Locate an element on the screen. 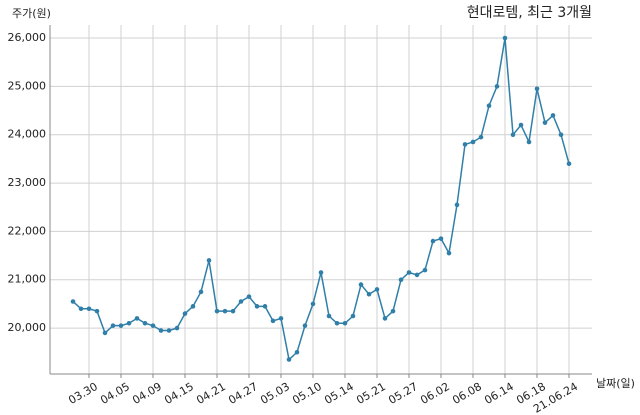 This screenshot has width=640, height=415. x-tick-label: 04.27 is located at coordinates (243, 393).